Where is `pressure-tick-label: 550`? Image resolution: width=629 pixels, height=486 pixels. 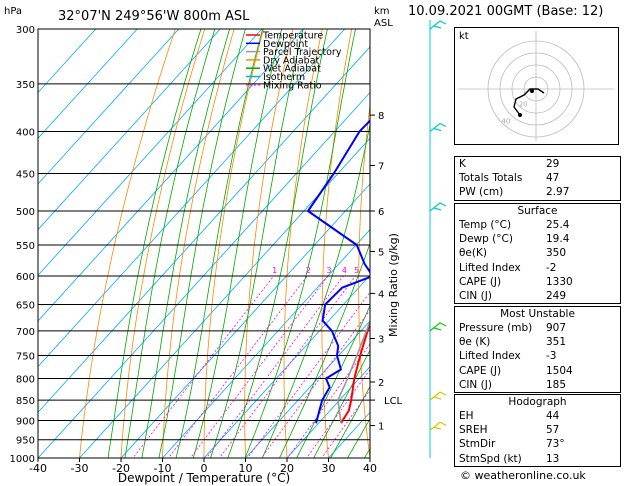 pressure-tick-label: 550 is located at coordinates (25, 246).